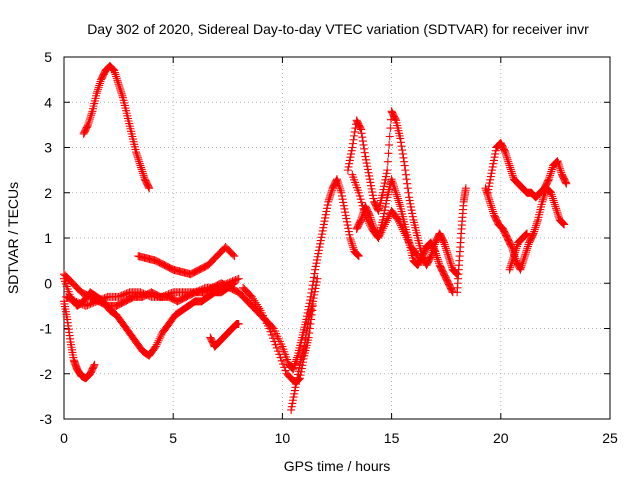 This screenshot has width=640, height=480. What do you see at coordinates (46, 238) in the screenshot?
I see `y-tick-labels: -3 -2 -1 0 1 2 3 4 5` at bounding box center [46, 238].